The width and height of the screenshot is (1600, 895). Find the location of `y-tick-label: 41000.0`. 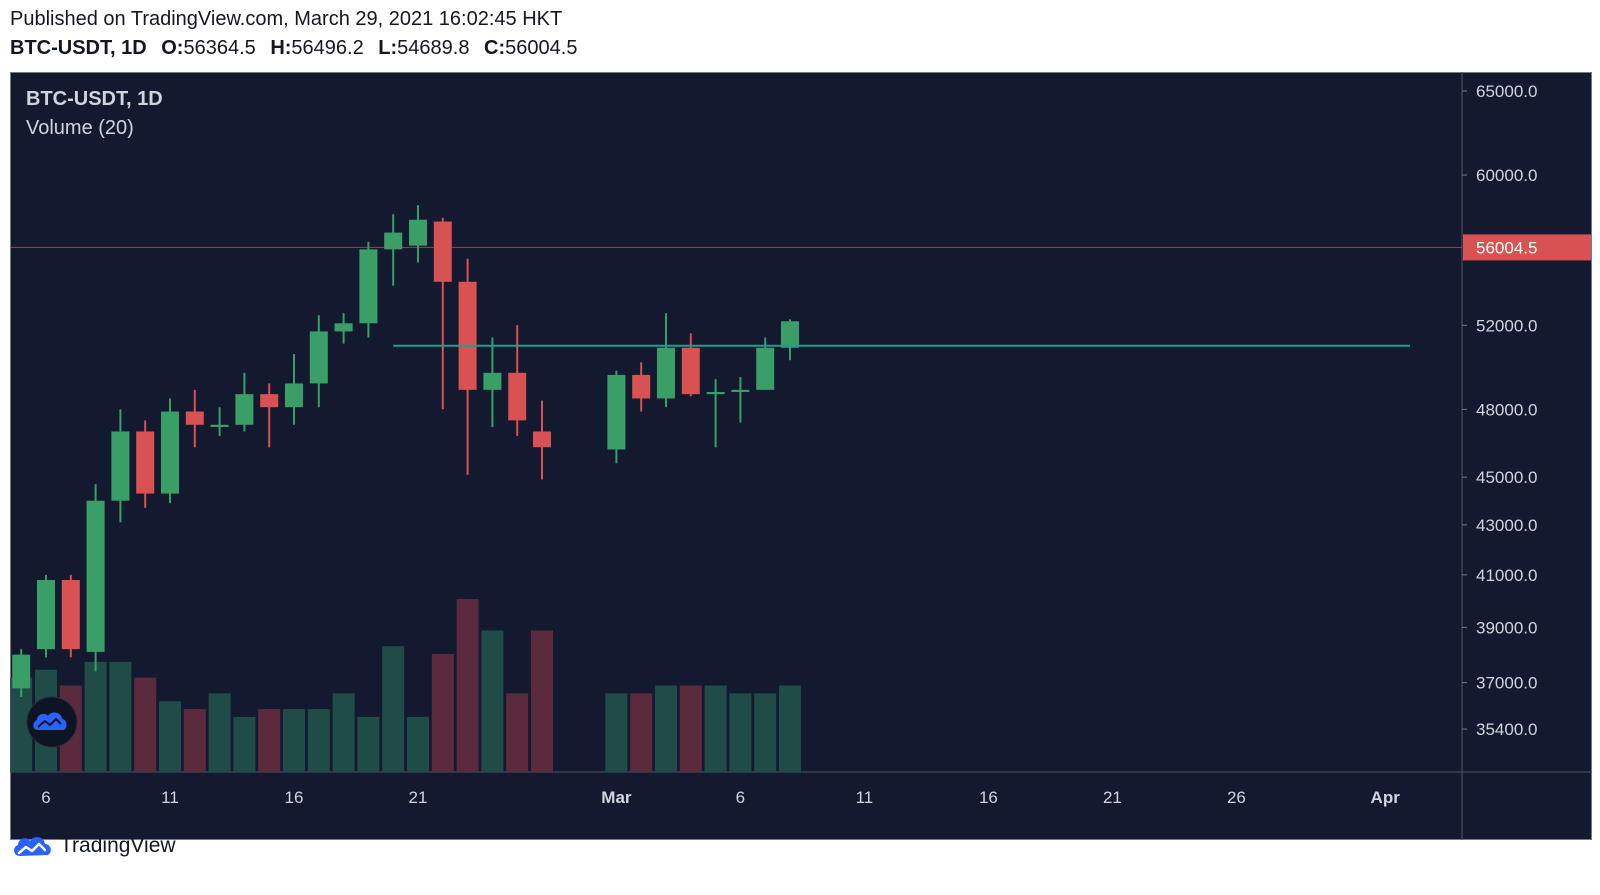

y-tick-label: 41000.0 is located at coordinates (1506, 575).